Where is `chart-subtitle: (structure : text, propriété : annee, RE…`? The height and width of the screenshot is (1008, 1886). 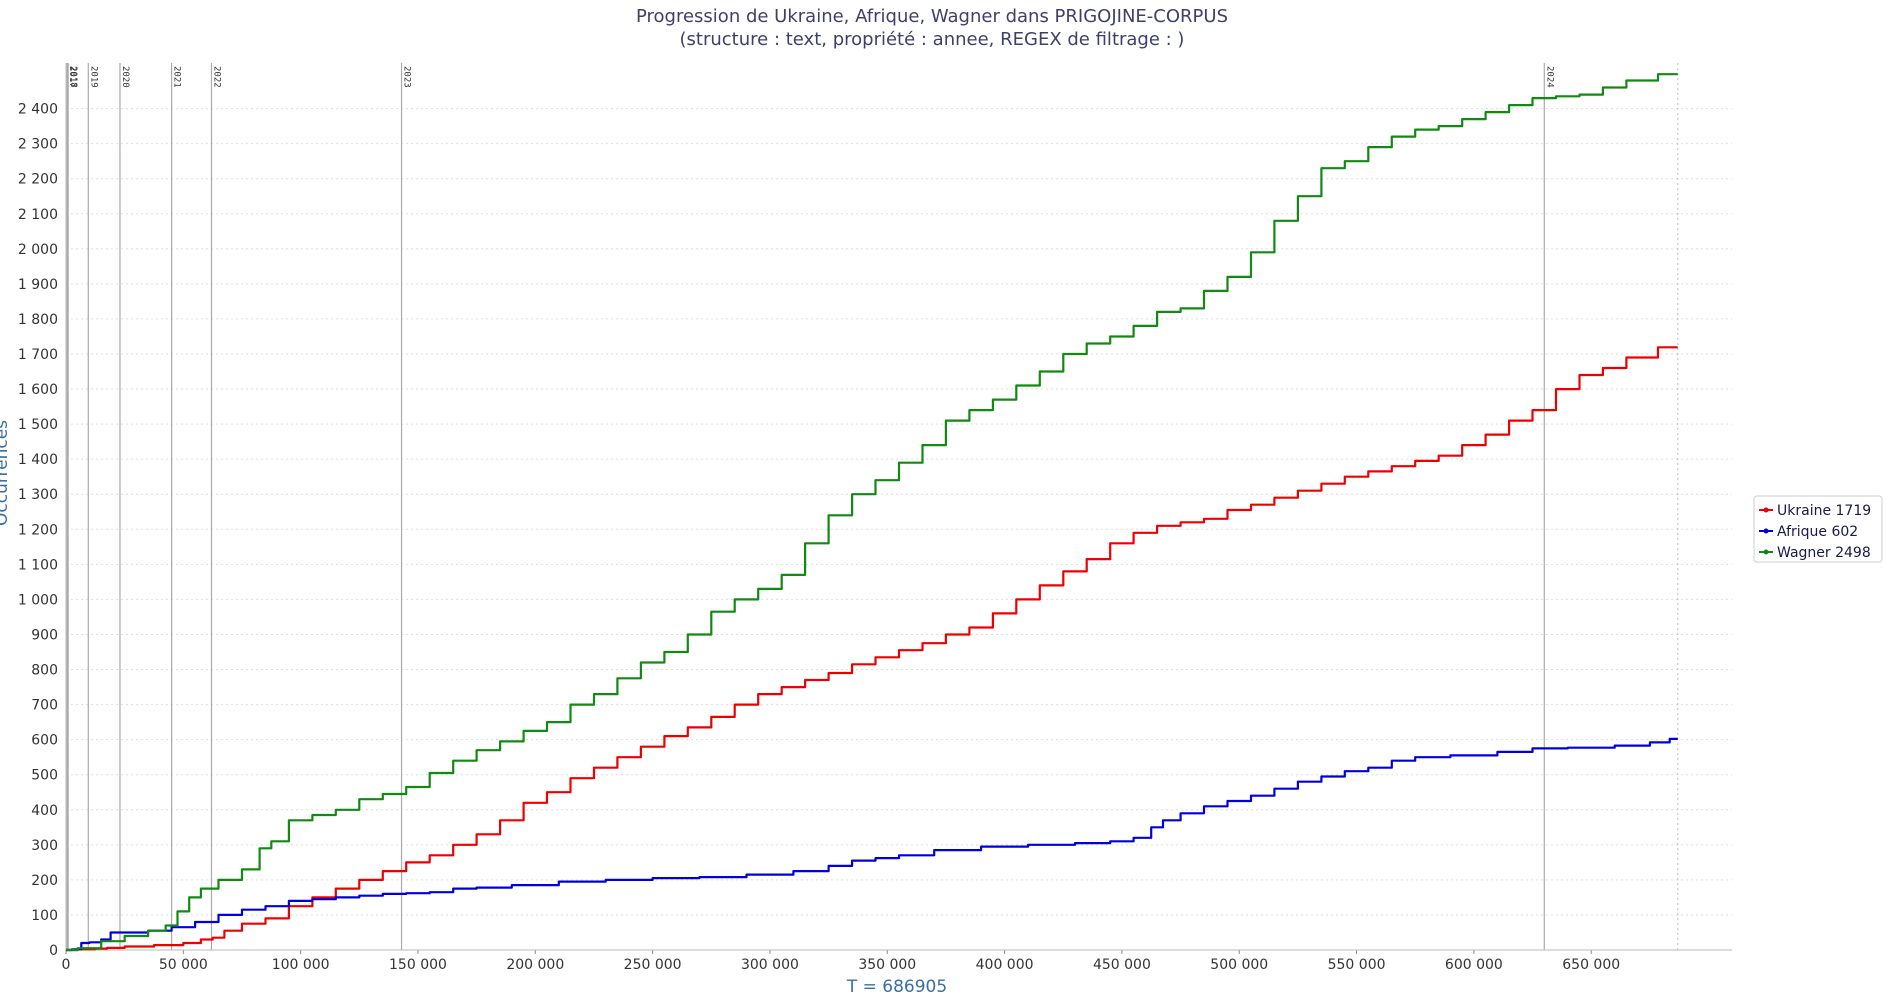
chart-subtitle: (structure : text, propriété : annee, RE… is located at coordinates (932, 39).